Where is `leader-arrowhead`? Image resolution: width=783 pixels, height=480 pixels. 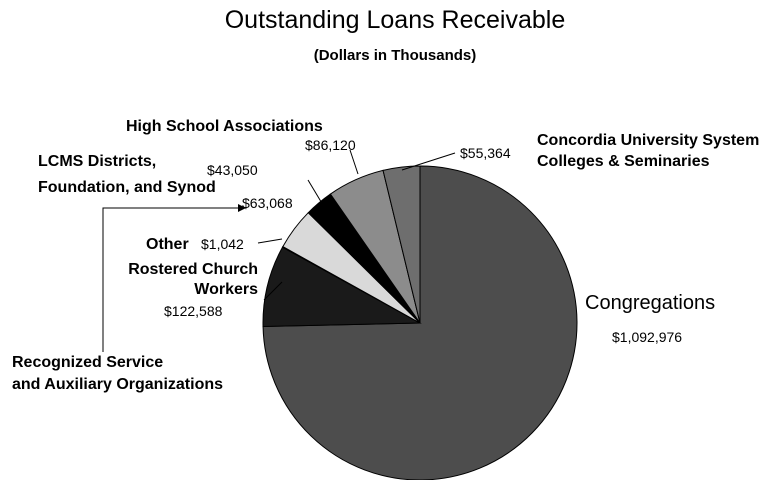
leader-arrowhead is located at coordinates (242, 208).